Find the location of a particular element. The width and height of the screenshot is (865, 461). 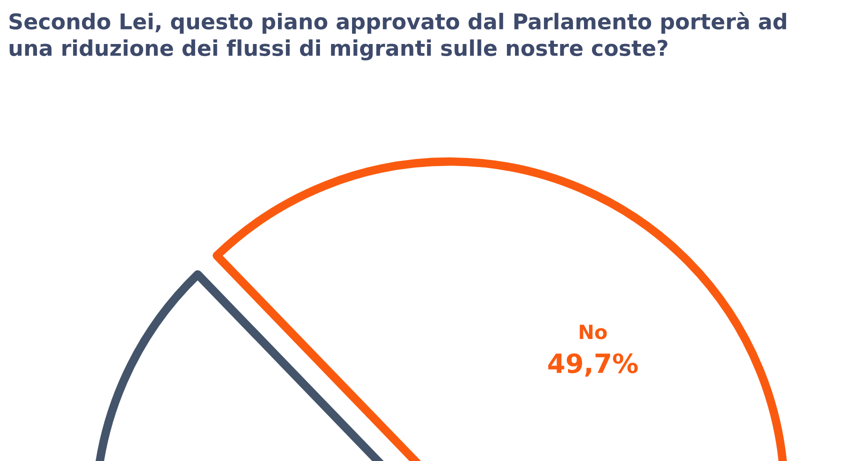

chart-title: Secondo Lei, questo piano approvato dal Parlamento porterà ad una riduzione dei flussi di migranti sulle nostre coste? is located at coordinates (398, 36).